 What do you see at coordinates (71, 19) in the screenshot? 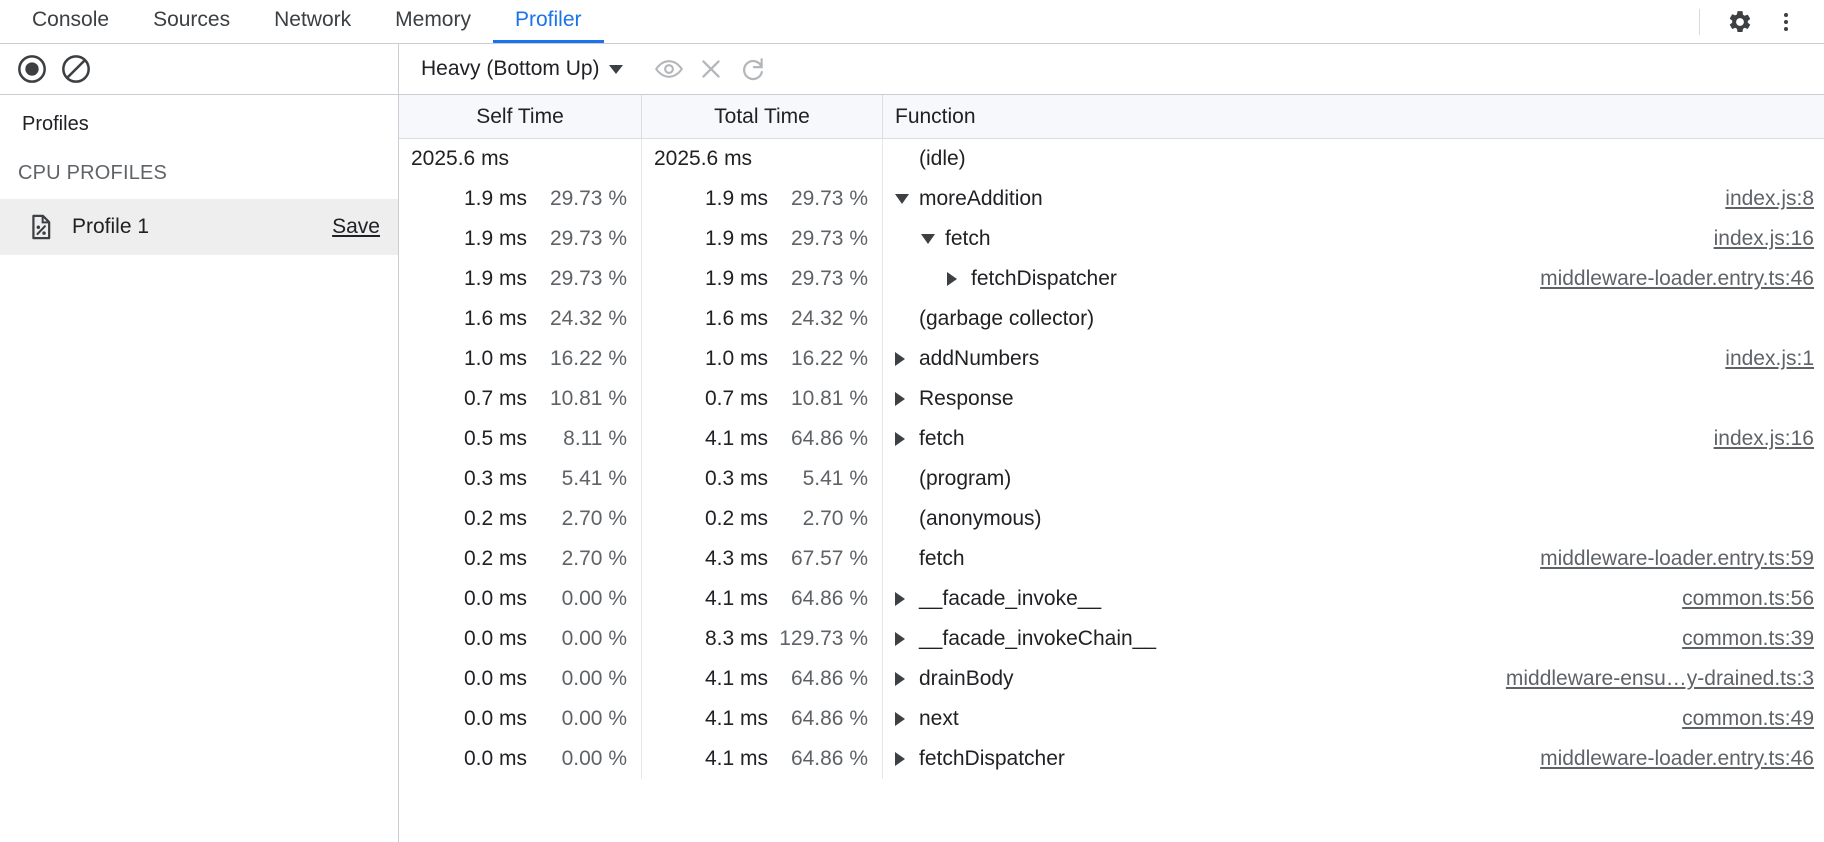
I see `tab-console: Console` at bounding box center [71, 19].